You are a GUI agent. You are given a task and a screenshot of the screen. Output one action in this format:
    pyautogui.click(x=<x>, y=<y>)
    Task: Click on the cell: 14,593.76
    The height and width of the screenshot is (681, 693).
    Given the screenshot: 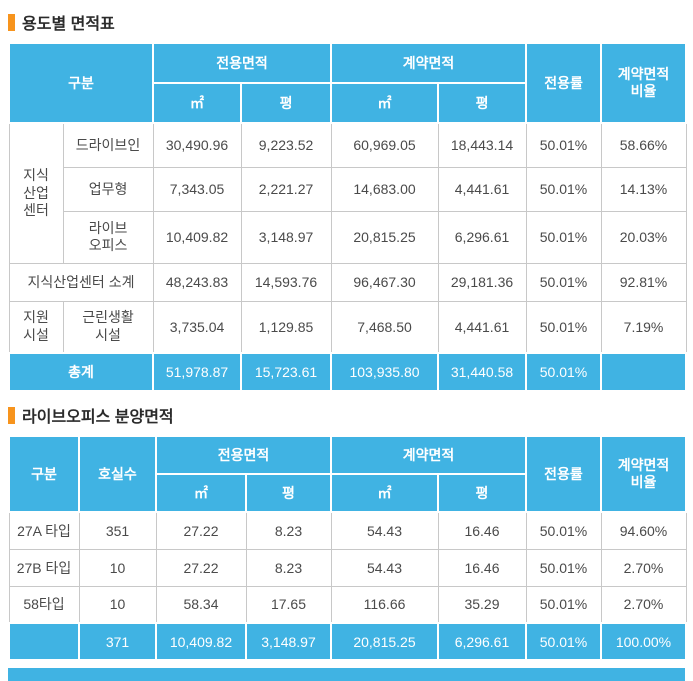 What is the action you would take?
    pyautogui.click(x=286, y=282)
    